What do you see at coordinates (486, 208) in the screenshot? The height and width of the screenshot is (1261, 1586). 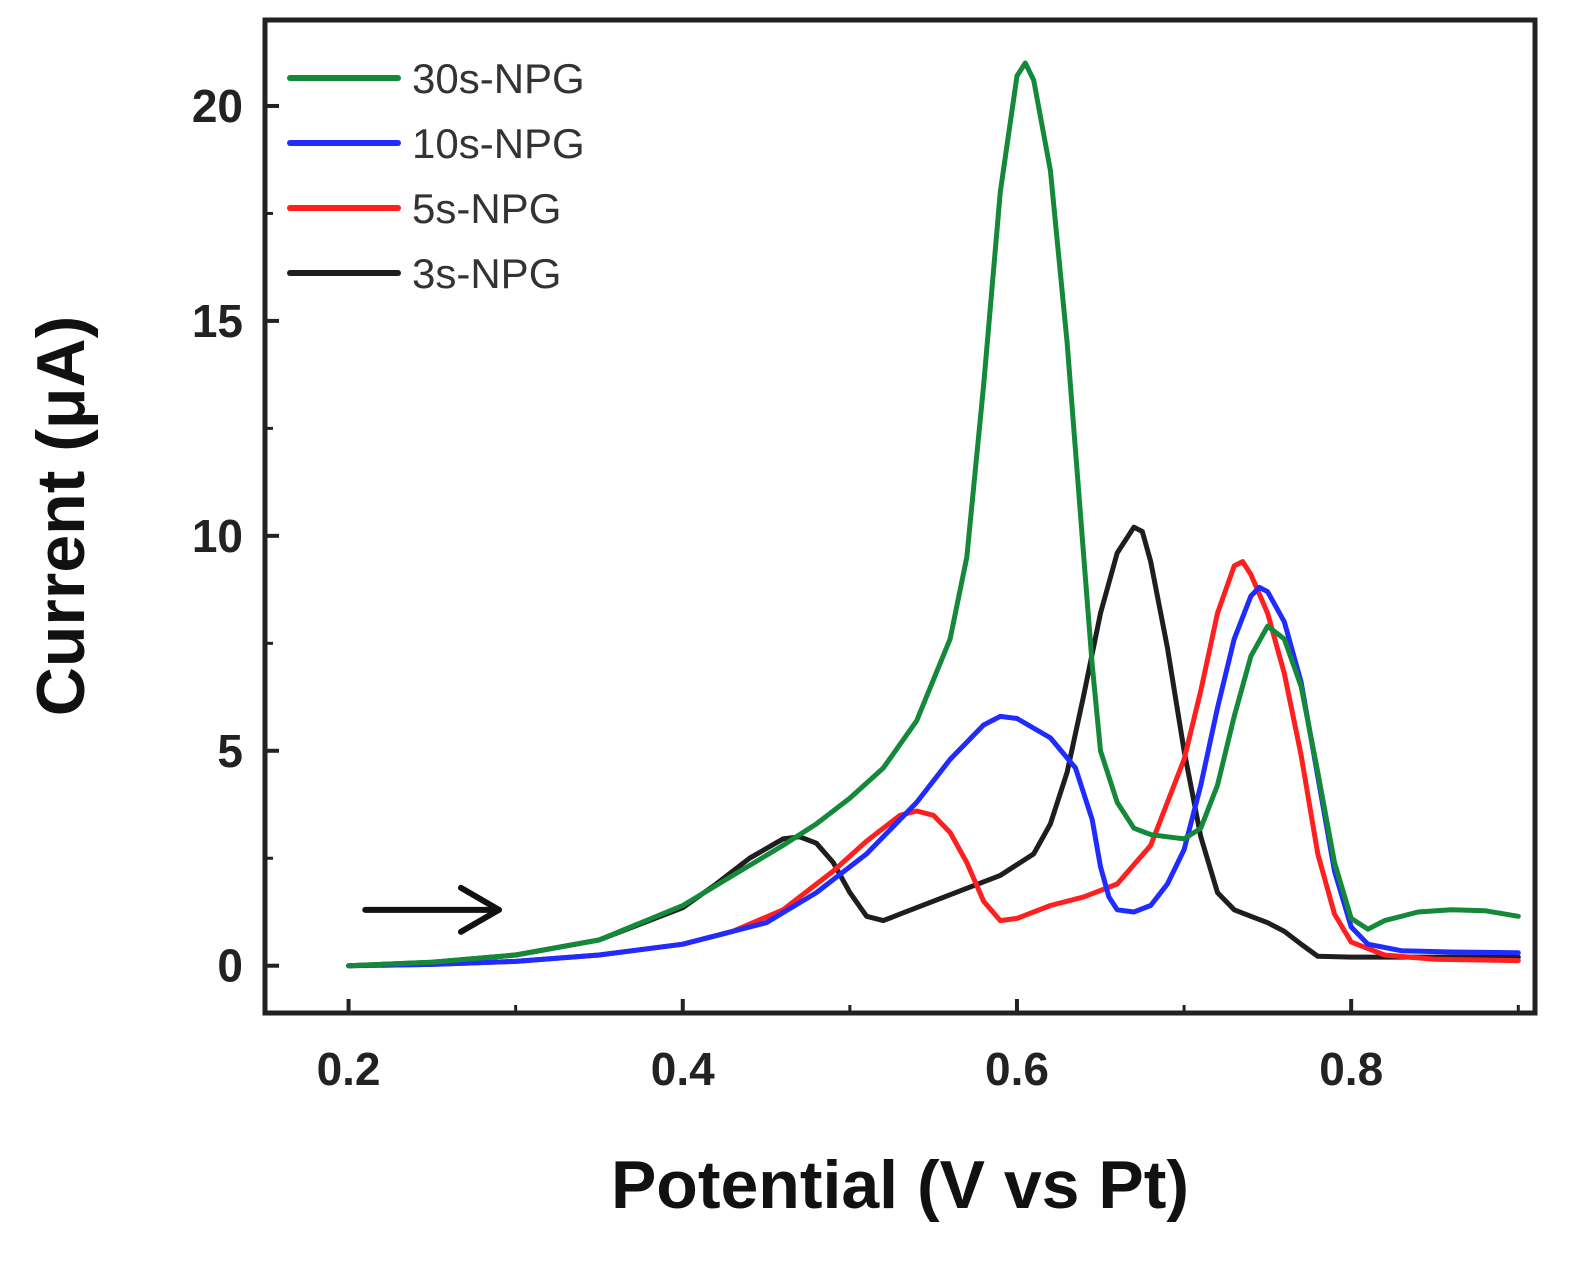 I see `legend-label-5s-npg: 5s-NPG` at bounding box center [486, 208].